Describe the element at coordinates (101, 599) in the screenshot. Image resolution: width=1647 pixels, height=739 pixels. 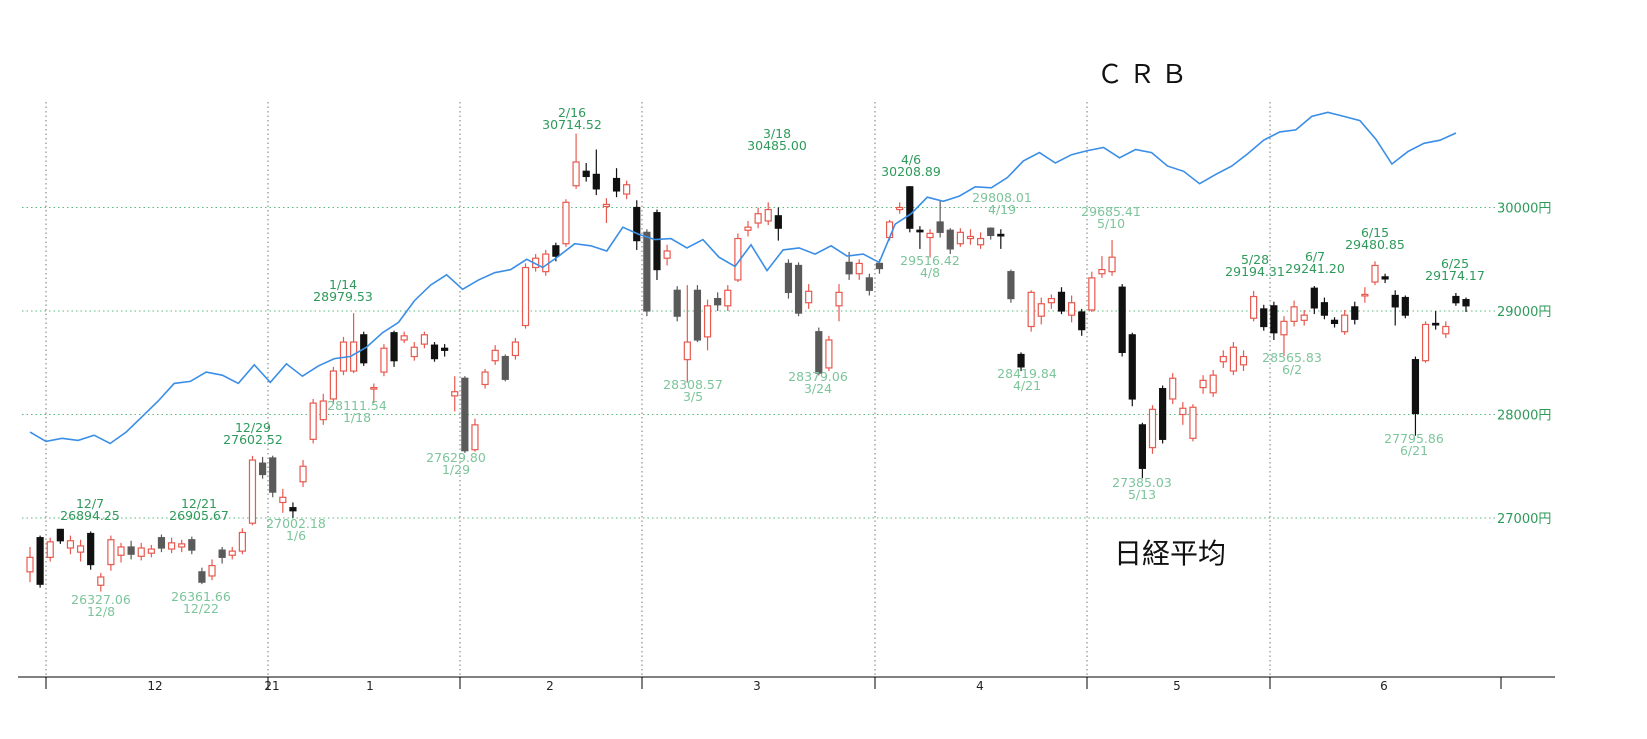
I see `annotation-value: 26327.06` at that location.